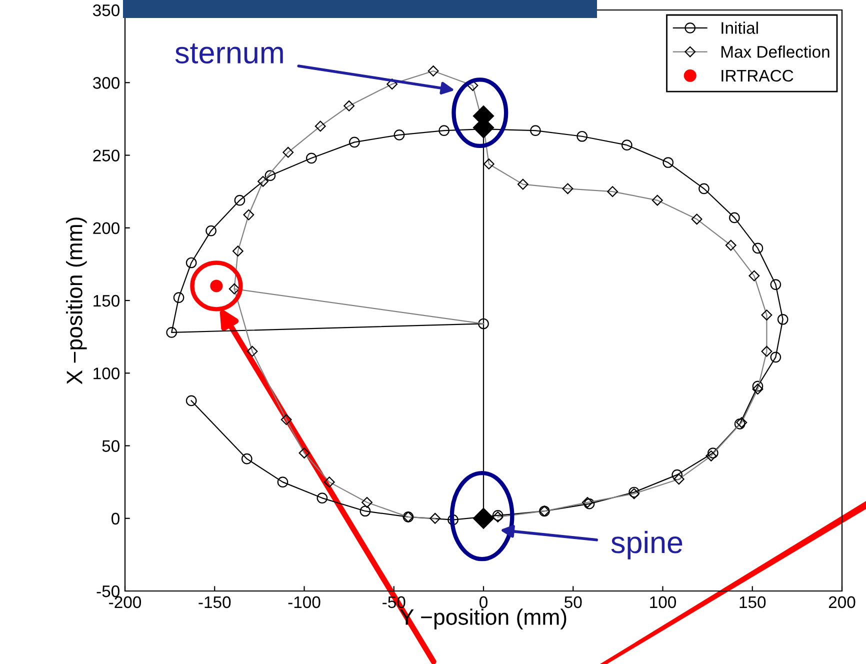 The image size is (866, 664). I want to click on y-tick-label: 200, so click(106, 228).